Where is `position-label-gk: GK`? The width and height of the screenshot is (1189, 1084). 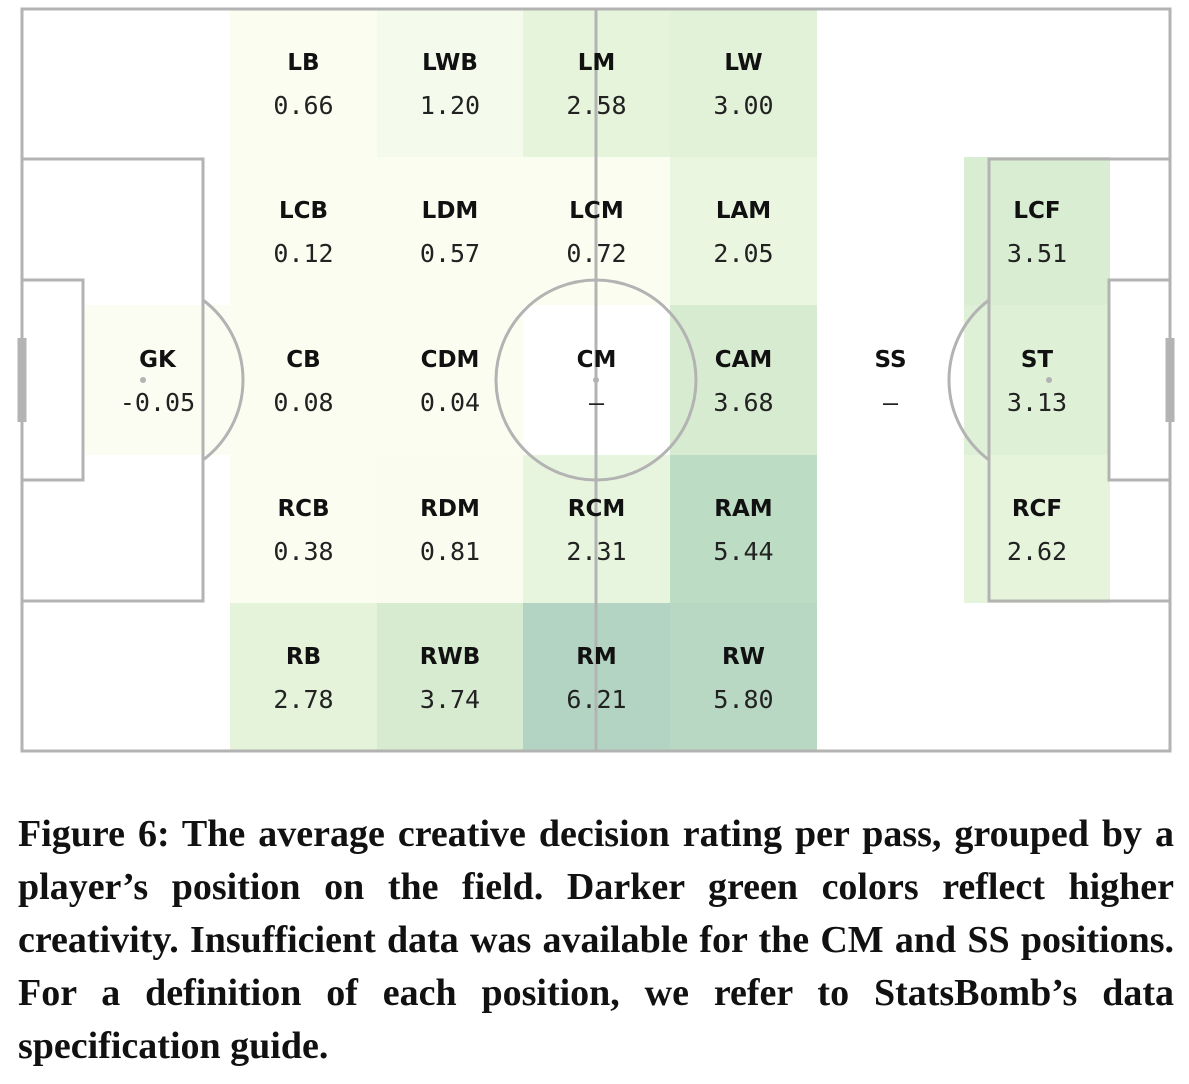
position-label-gk: GK is located at coordinates (158, 360).